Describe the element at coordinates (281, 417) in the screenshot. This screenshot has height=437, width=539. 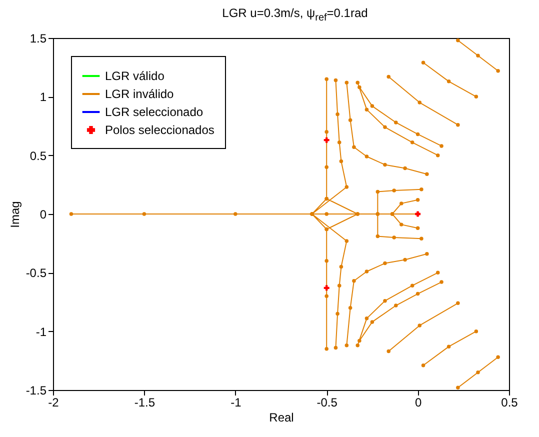
I see `x-axis-title: Real` at that location.